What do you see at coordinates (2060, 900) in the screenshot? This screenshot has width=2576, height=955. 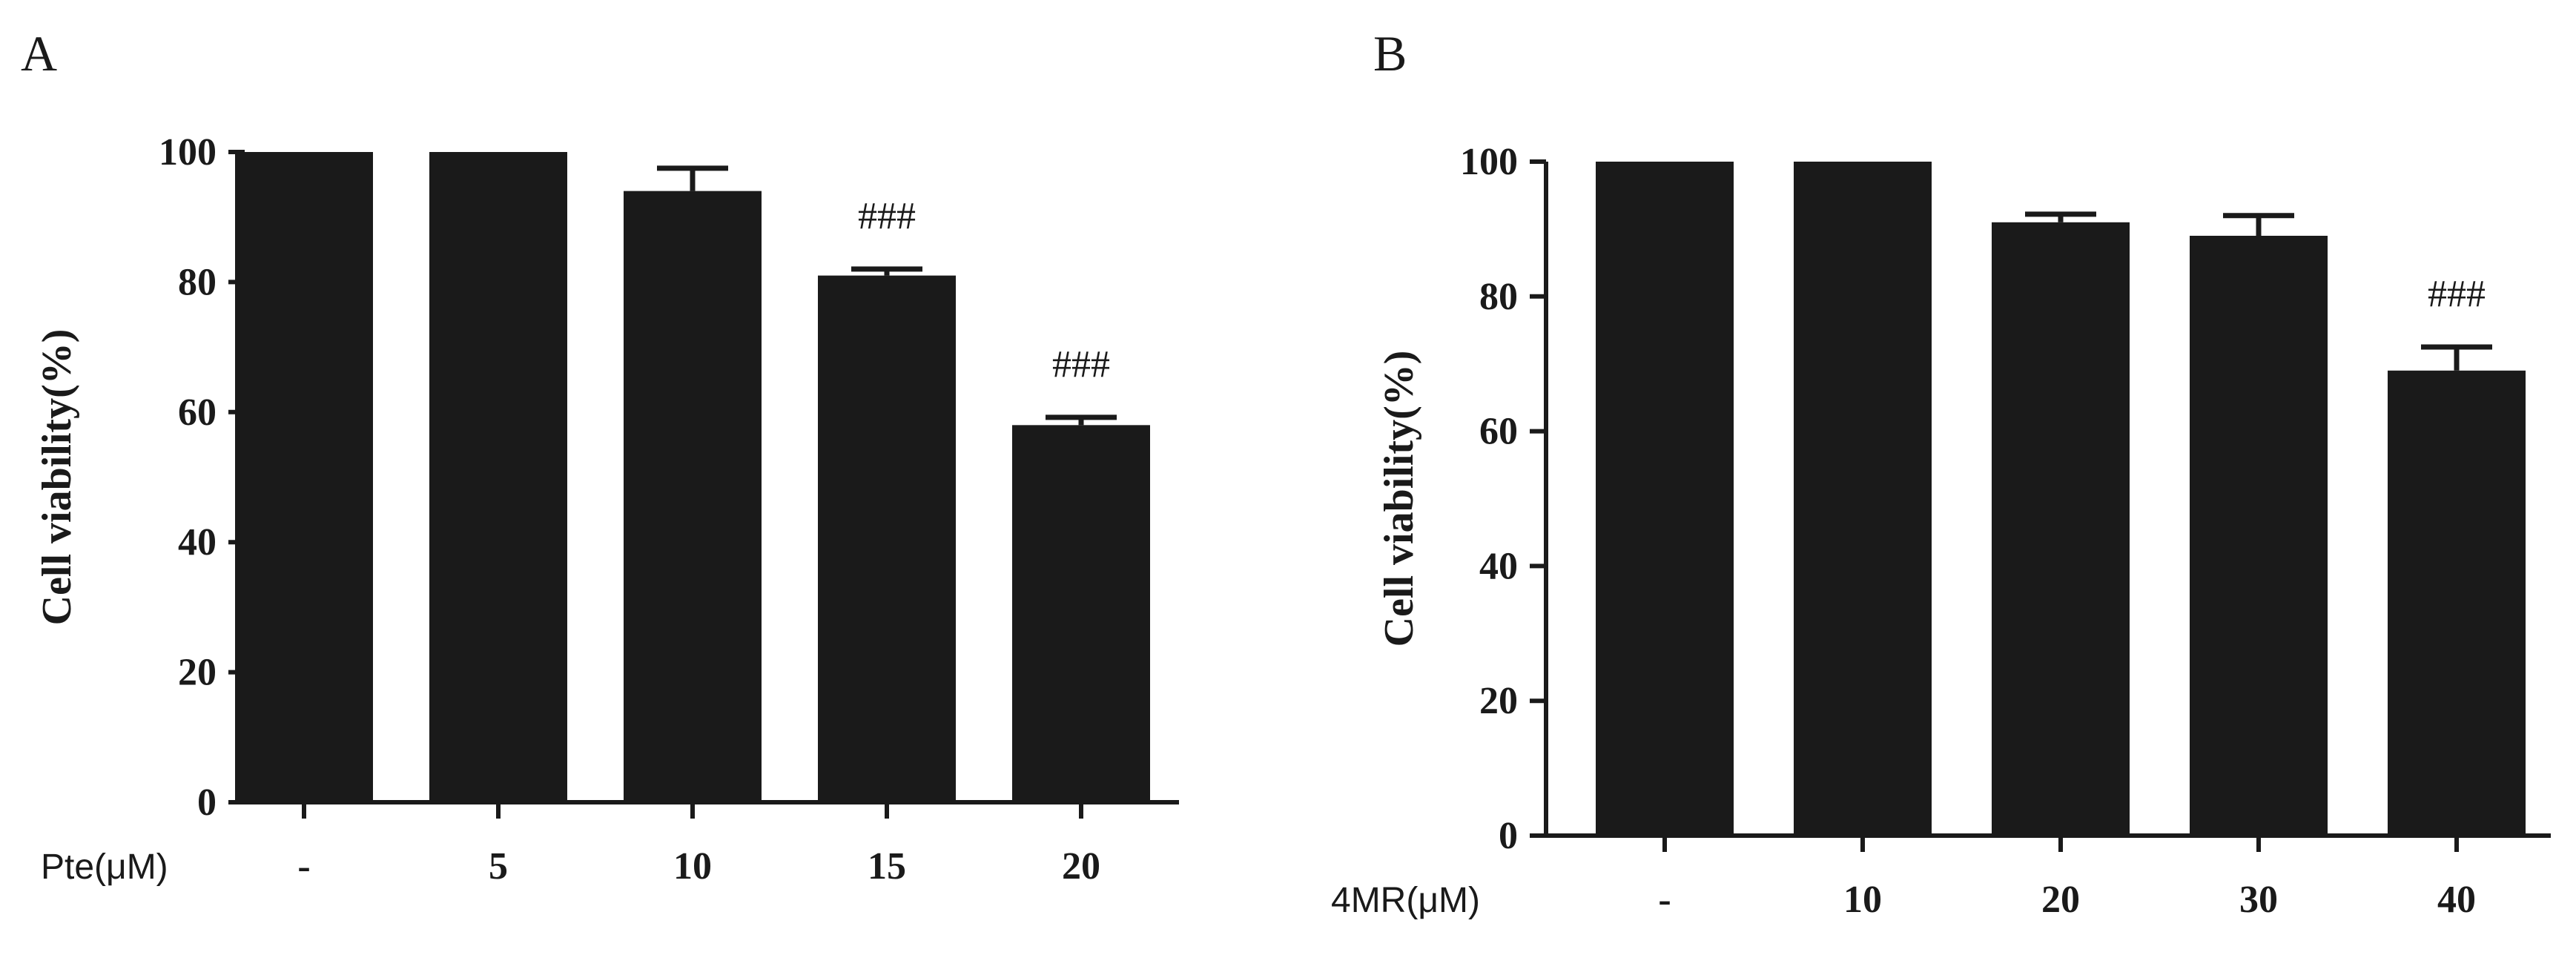 I see `panel-b-x-tick-label: 20` at bounding box center [2060, 900].